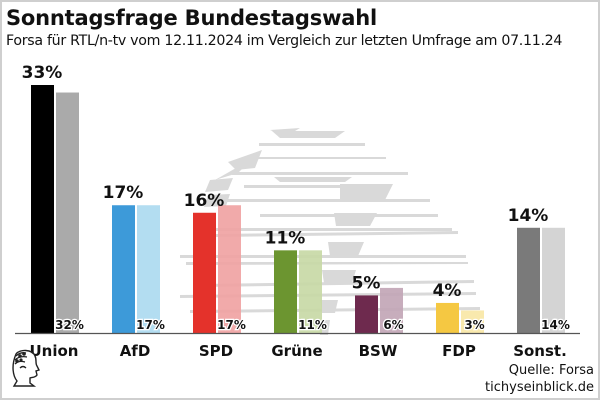  Describe the element at coordinates (378, 351) in the screenshot. I see `category-label-4: BSW` at that location.